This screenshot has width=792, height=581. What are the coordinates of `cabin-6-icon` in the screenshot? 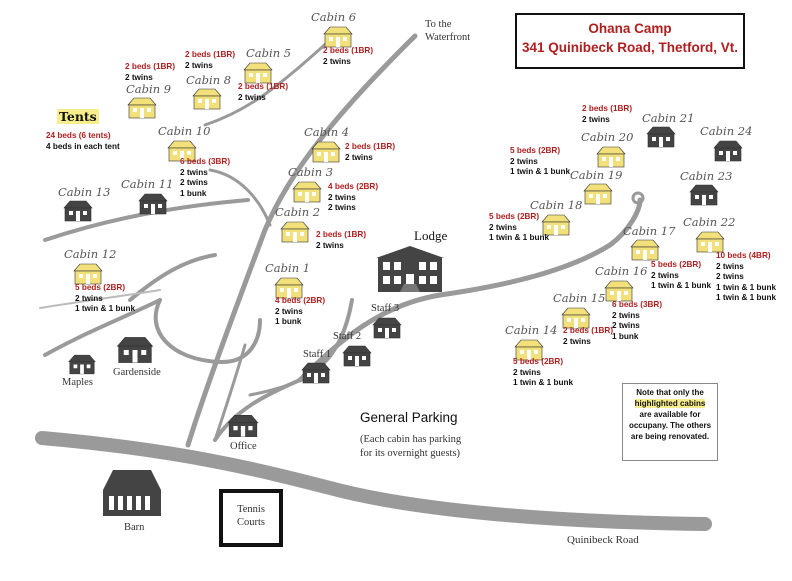 It's located at (338, 39).